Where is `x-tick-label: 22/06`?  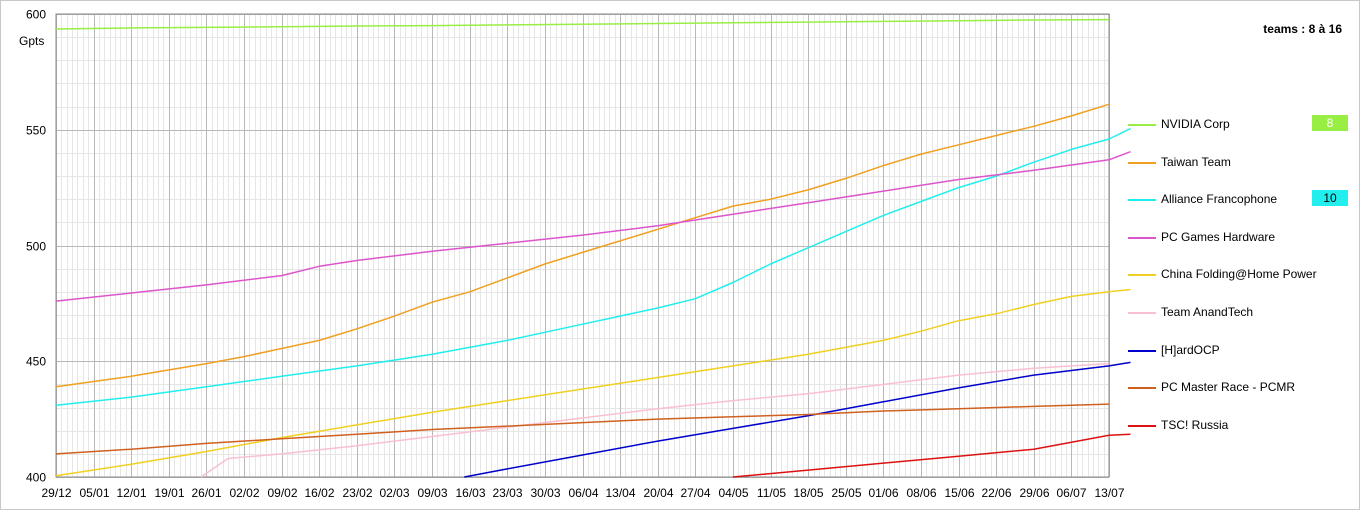
x-tick-label: 22/06 is located at coordinates (996, 493).